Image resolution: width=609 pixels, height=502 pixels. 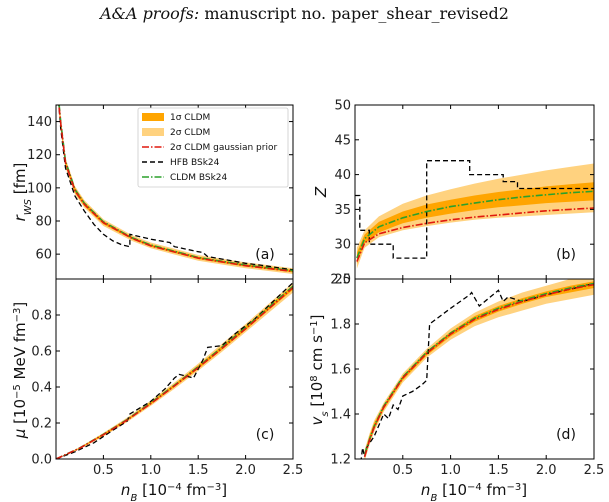 What do you see at coordinates (41, 460) in the screenshot?
I see `y-tick-label: 0.0` at bounding box center [41, 460].